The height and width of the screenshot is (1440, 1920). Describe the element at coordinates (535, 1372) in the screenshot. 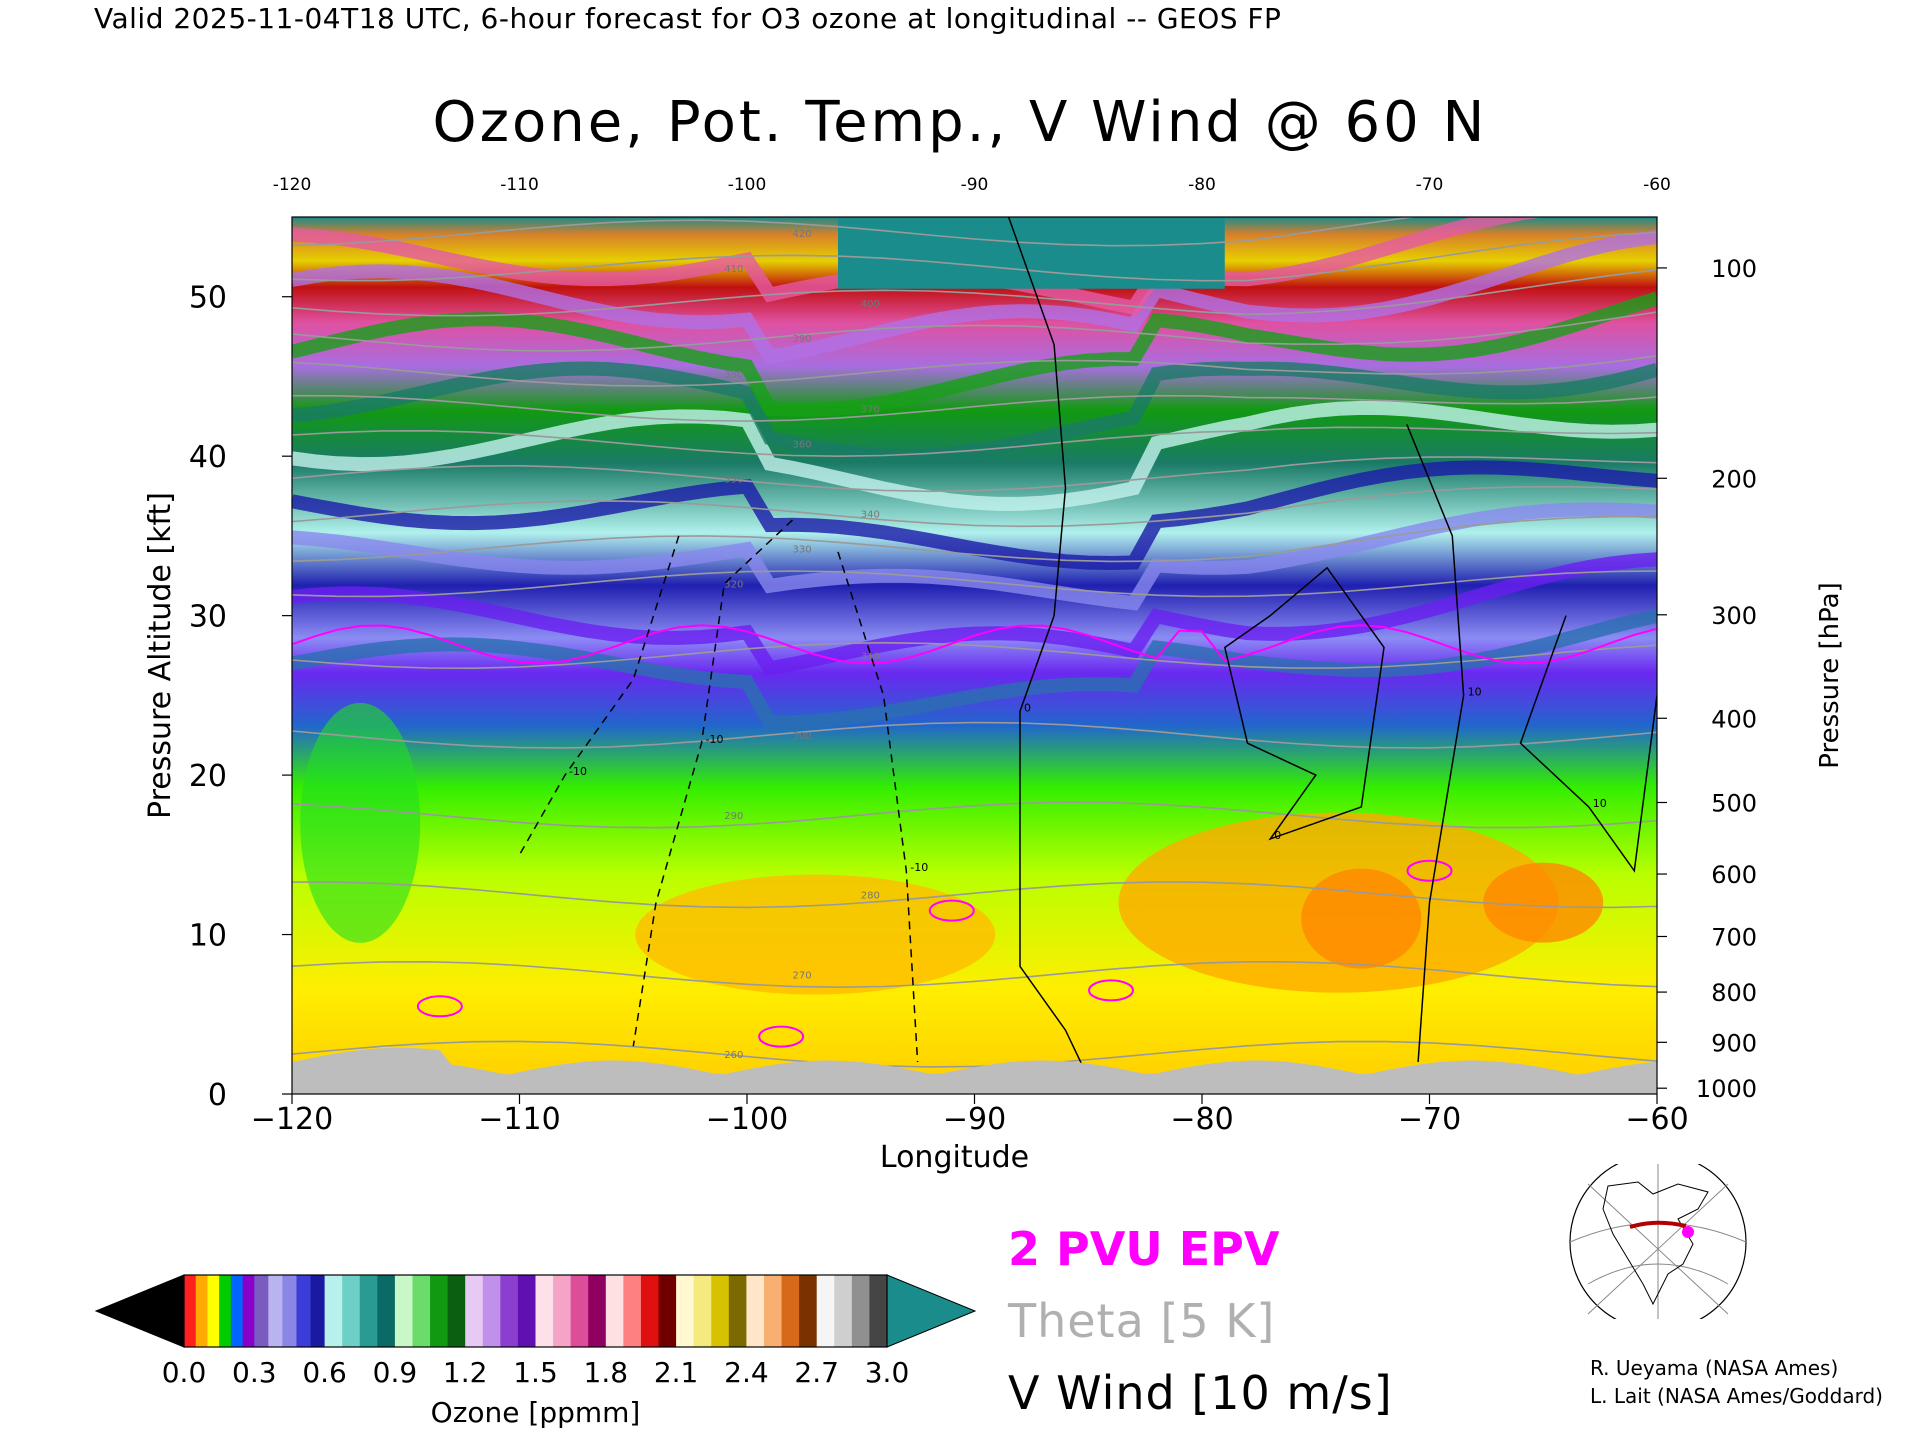

I see `colorbar-tick-label: 1.5` at that location.